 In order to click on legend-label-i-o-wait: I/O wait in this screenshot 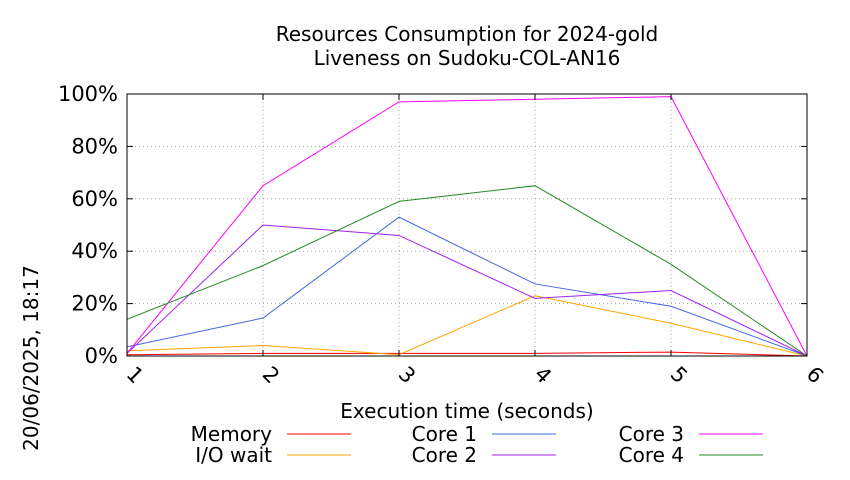, I will do `click(233, 455)`.